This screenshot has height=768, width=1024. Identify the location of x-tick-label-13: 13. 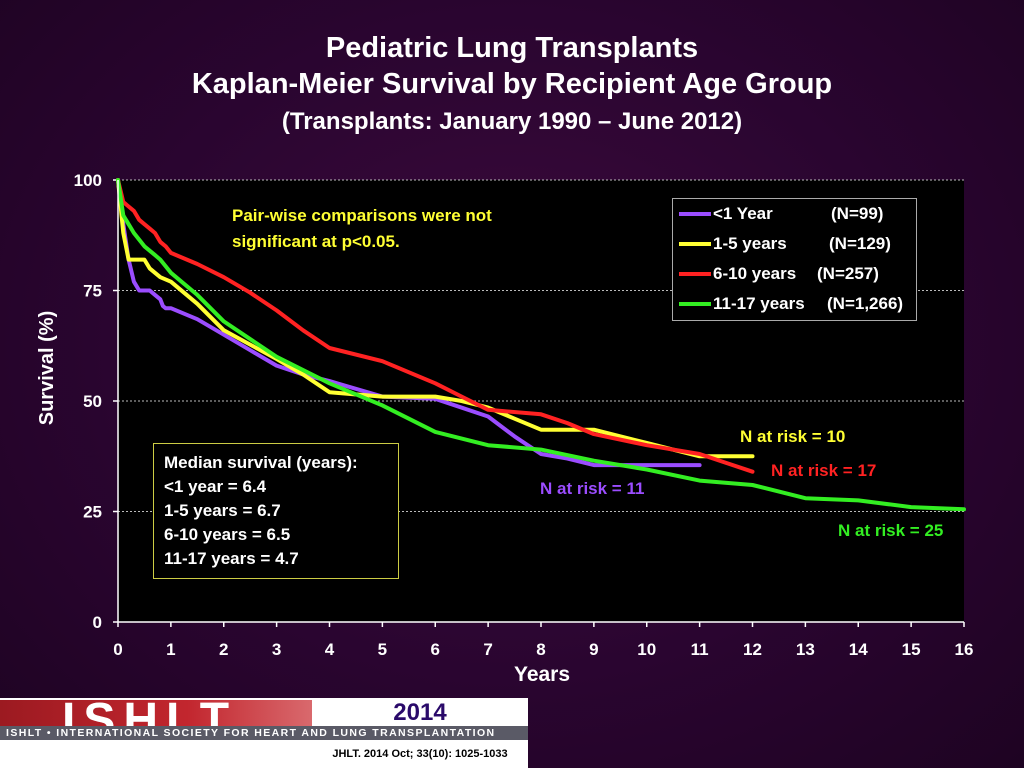
(805, 649).